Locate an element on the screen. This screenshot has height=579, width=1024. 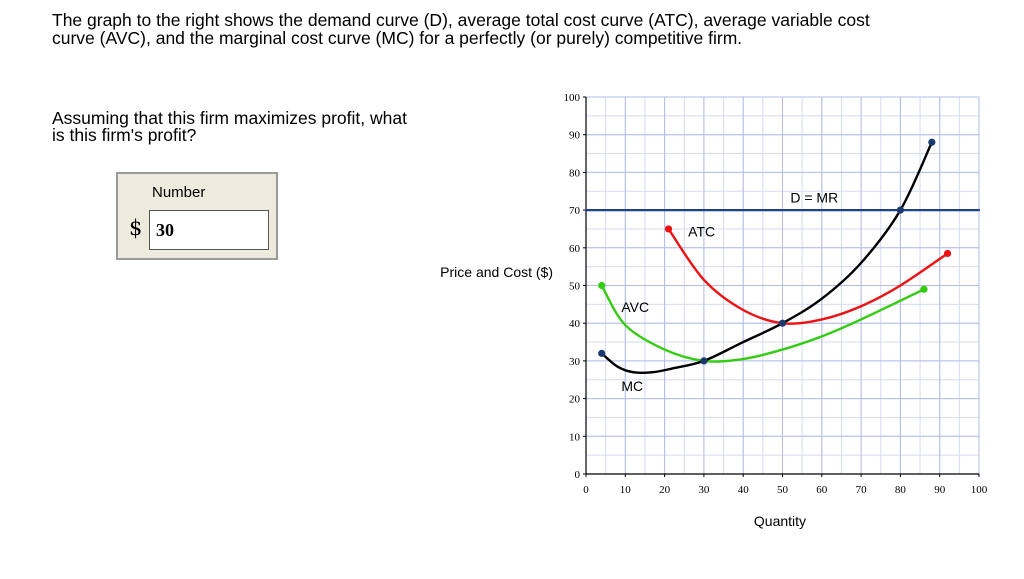
x-tick-label: 20 is located at coordinates (665, 490).